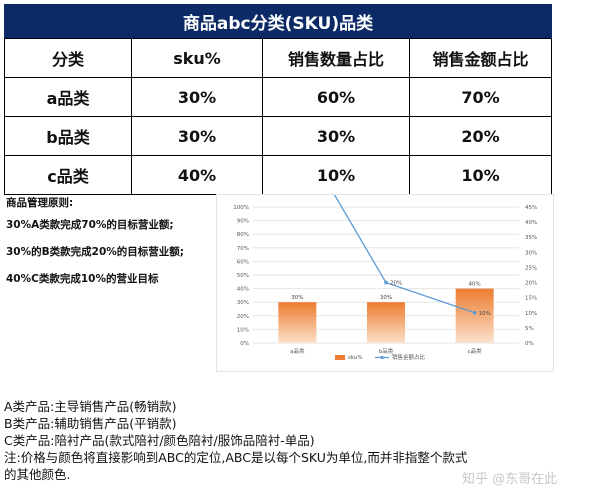 The height and width of the screenshot is (502, 600). What do you see at coordinates (244, 344) in the screenshot?
I see `left-axis-tick-label: 0%` at bounding box center [244, 344].